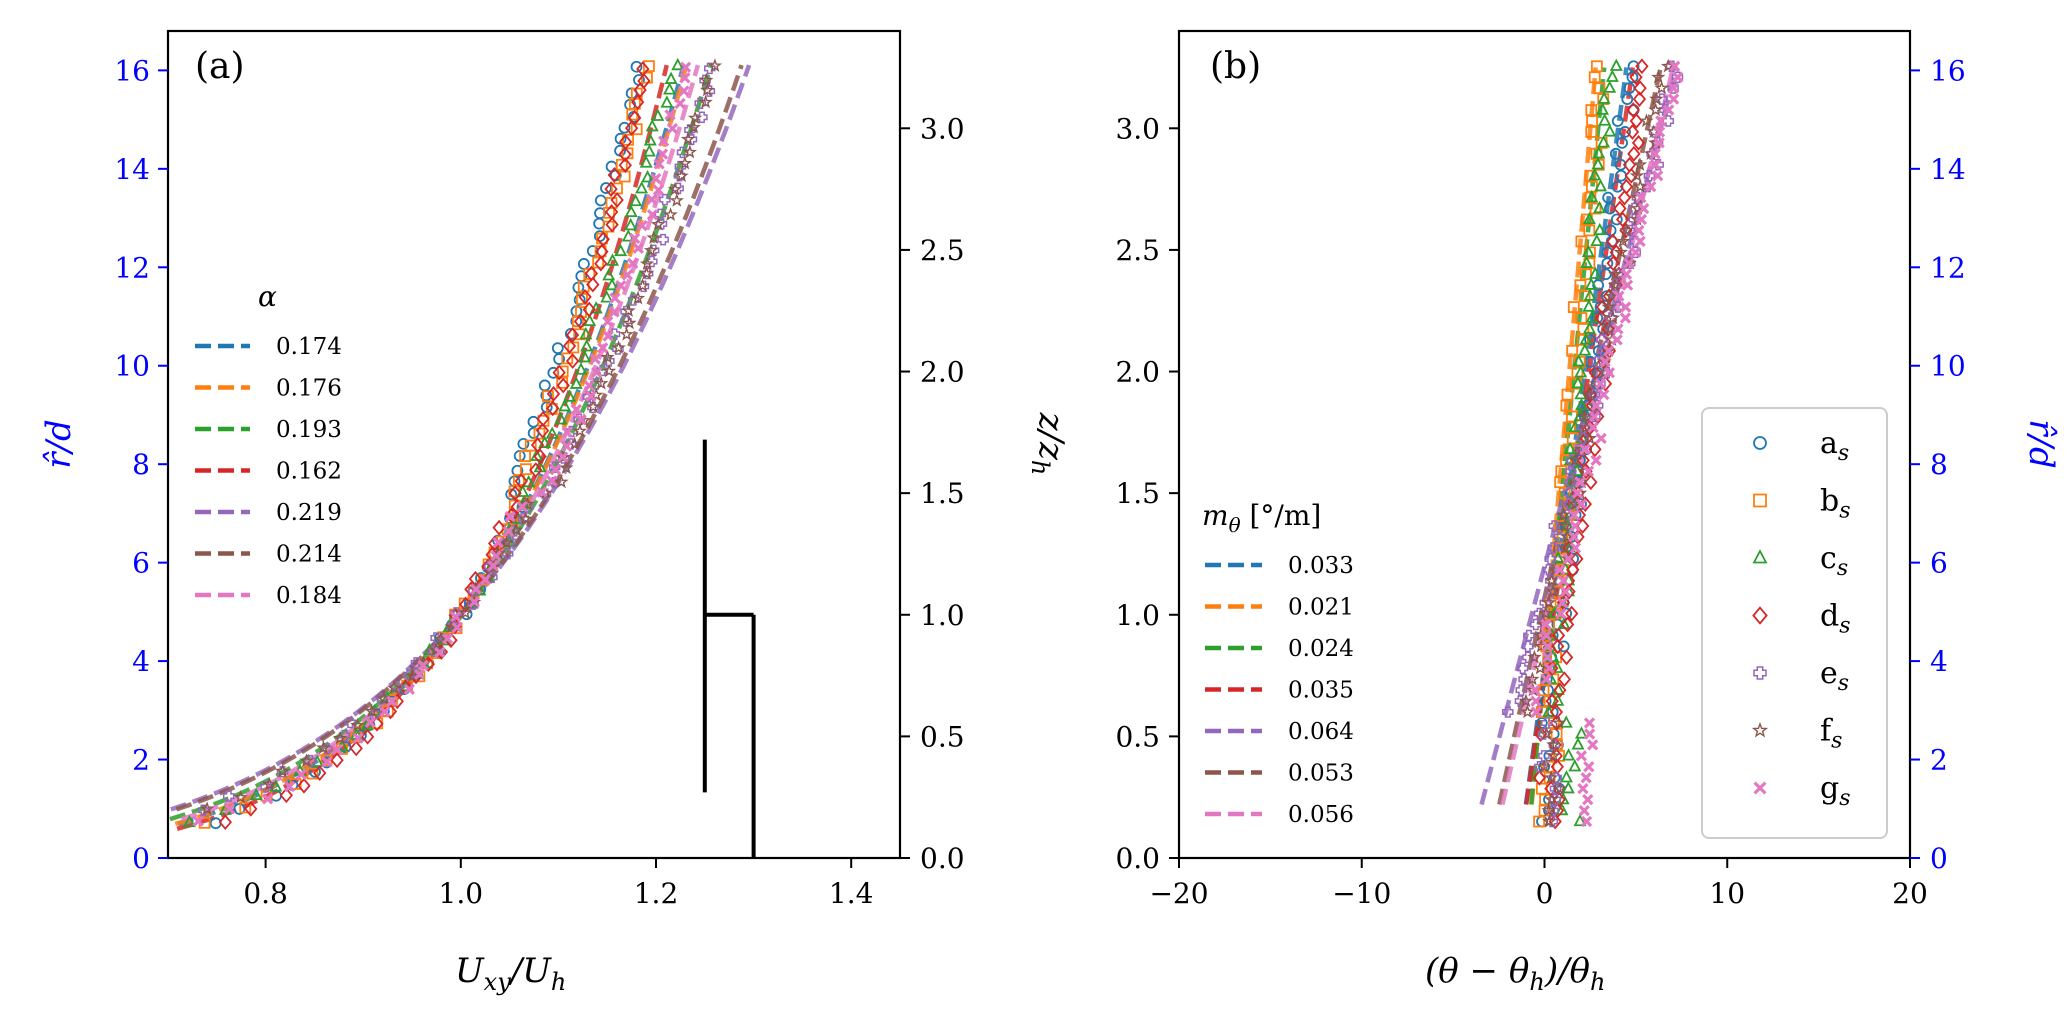 This screenshot has width=2070, height=1020. I want to click on panel-b-ytick-right-label: 6, so click(1939, 563).